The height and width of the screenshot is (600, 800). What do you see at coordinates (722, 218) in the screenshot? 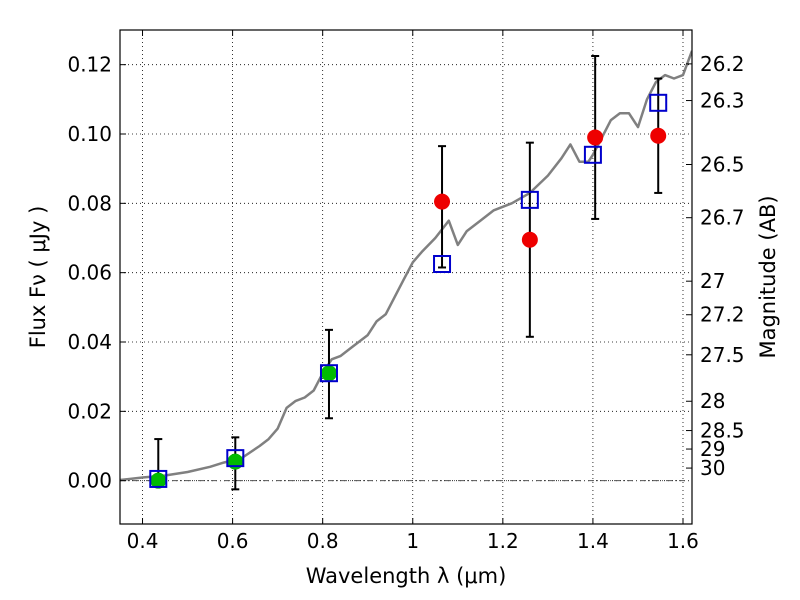
I see `y2-tick-label: 26.7` at bounding box center [722, 218].